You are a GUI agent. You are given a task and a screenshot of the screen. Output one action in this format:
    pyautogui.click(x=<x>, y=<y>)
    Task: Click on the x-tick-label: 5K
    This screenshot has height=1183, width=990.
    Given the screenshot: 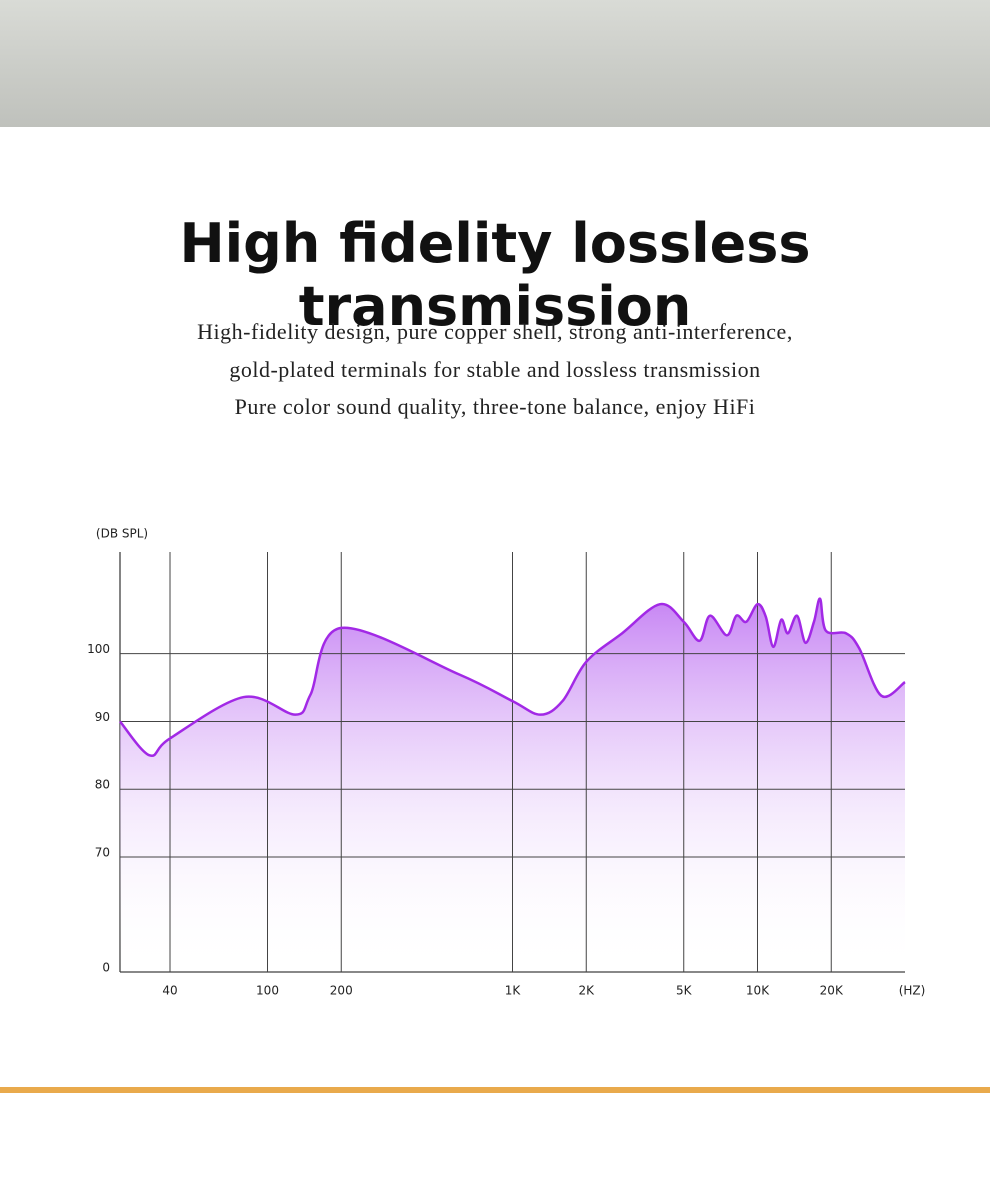 What is the action you would take?
    pyautogui.click(x=684, y=991)
    